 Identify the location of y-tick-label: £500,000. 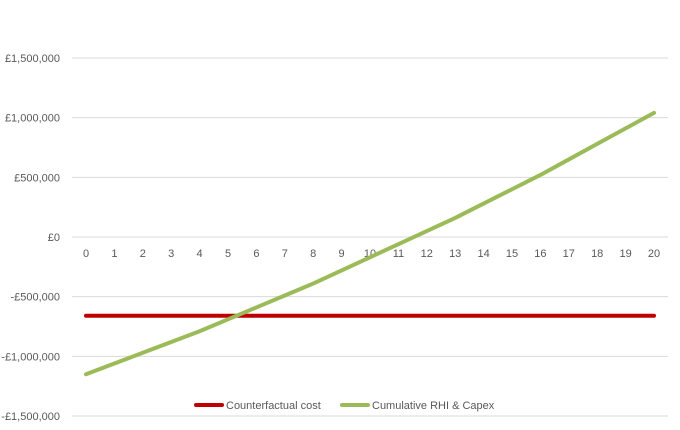
(37, 178).